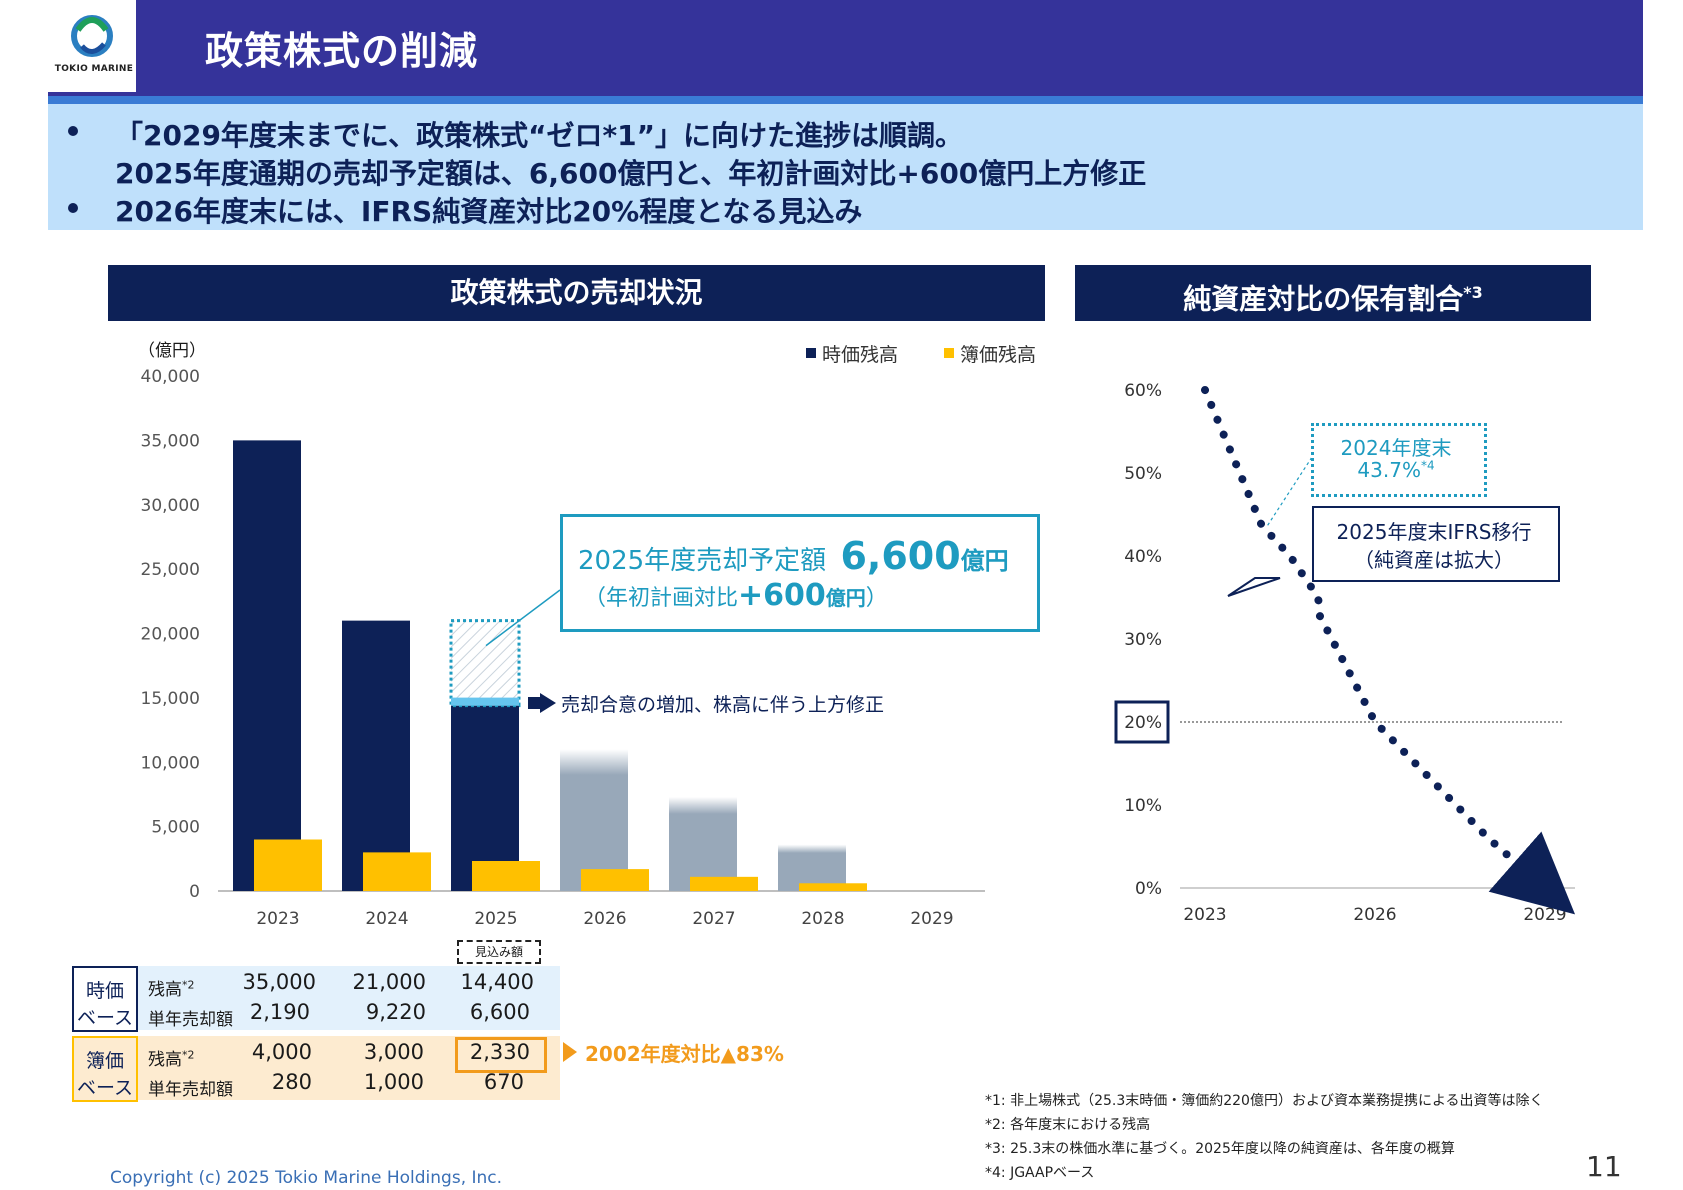  What do you see at coordinates (386, 919) in the screenshot?
I see `x-tick-label: 2024` at bounding box center [386, 919].